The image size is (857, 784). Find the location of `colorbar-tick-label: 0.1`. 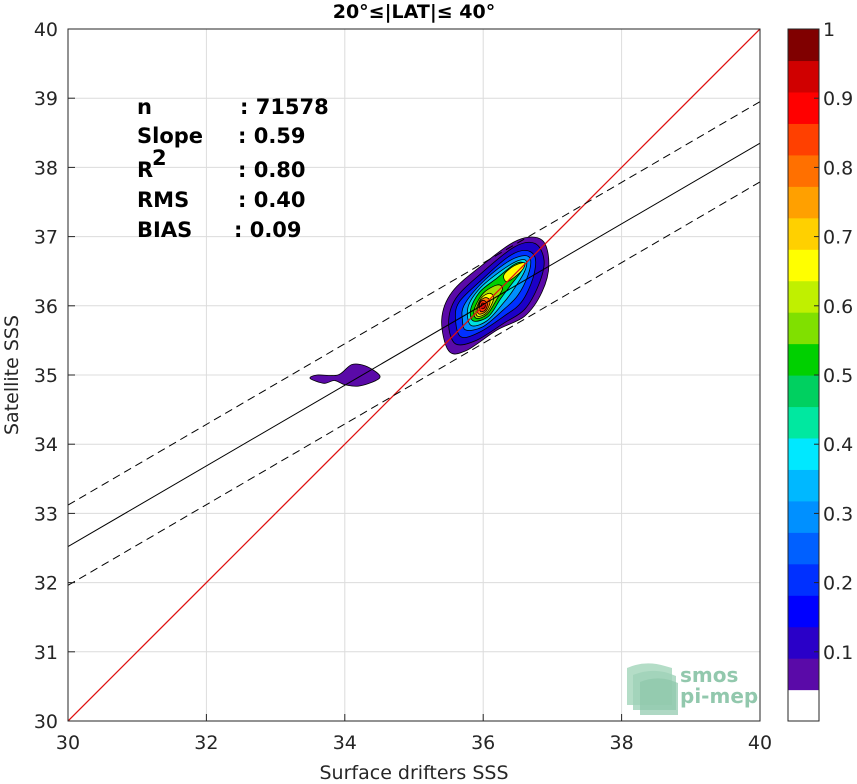

colorbar-tick-label: 0.1 is located at coordinates (838, 653).